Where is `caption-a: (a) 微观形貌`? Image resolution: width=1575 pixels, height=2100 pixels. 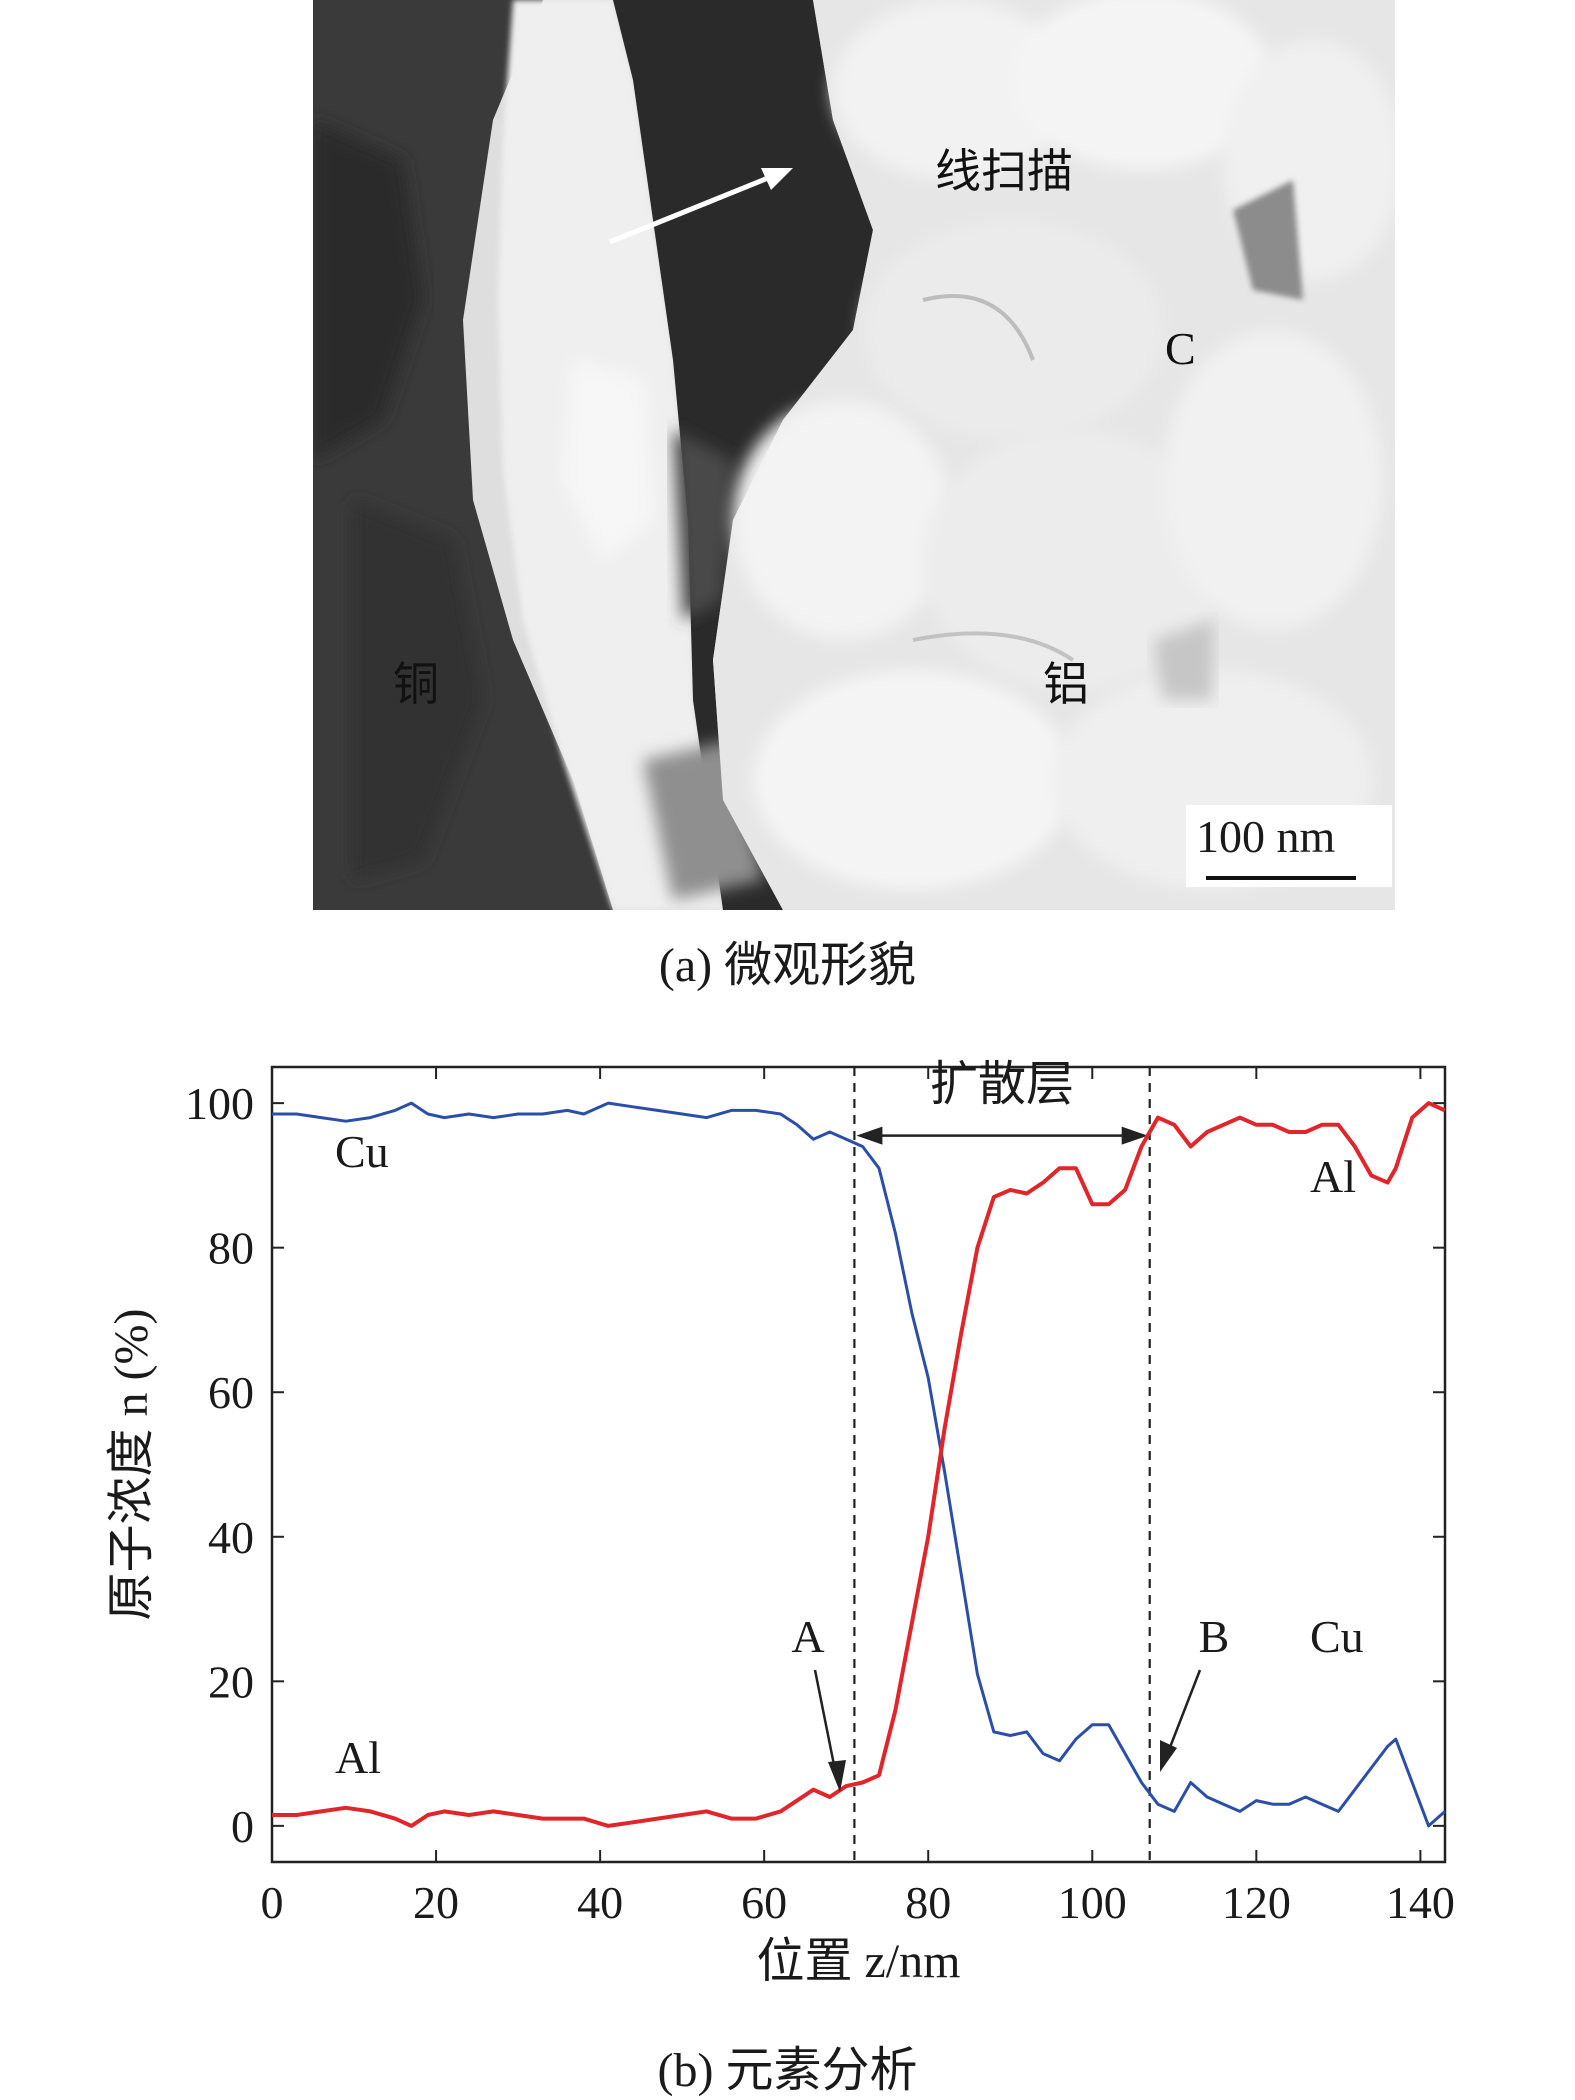
caption-a: (a) 微观形貌 is located at coordinates (787, 965).